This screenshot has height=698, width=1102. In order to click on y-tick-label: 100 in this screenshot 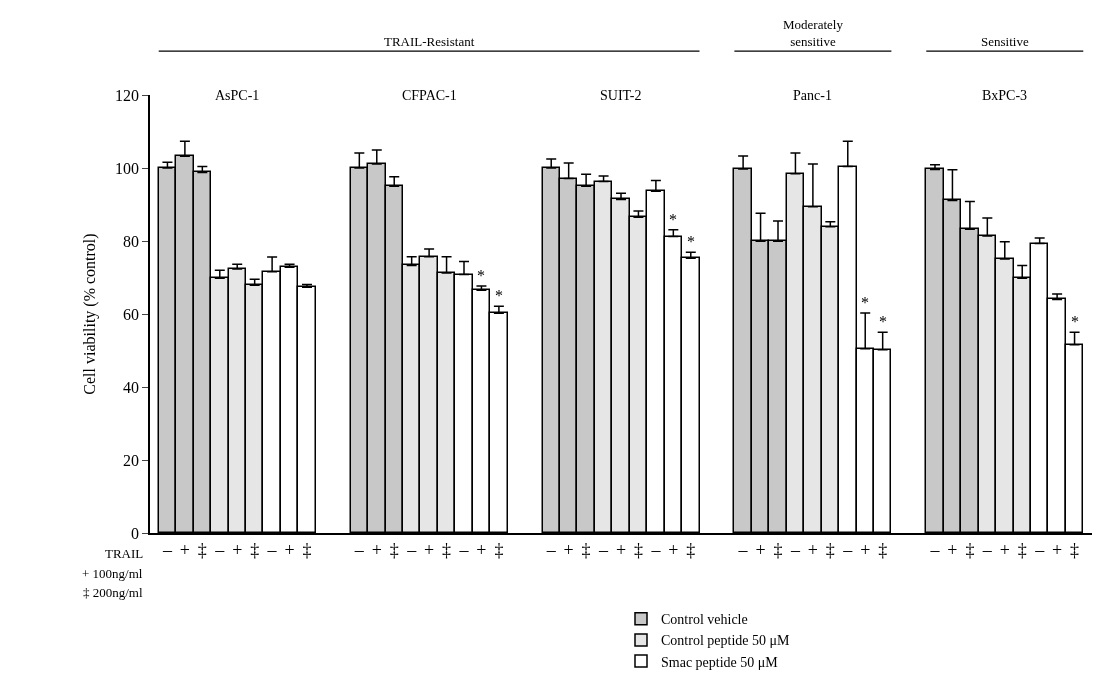, I will do `click(127, 168)`.